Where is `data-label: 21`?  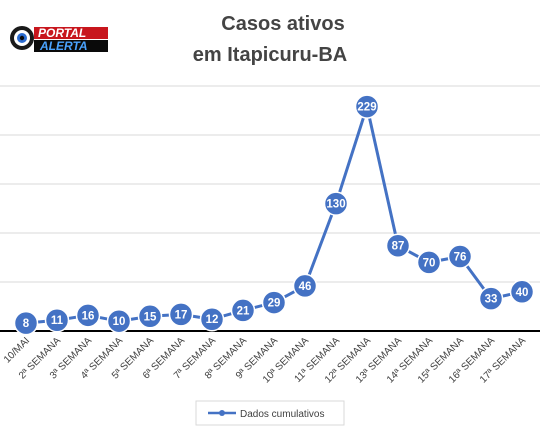
data-label: 21 is located at coordinates (243, 311).